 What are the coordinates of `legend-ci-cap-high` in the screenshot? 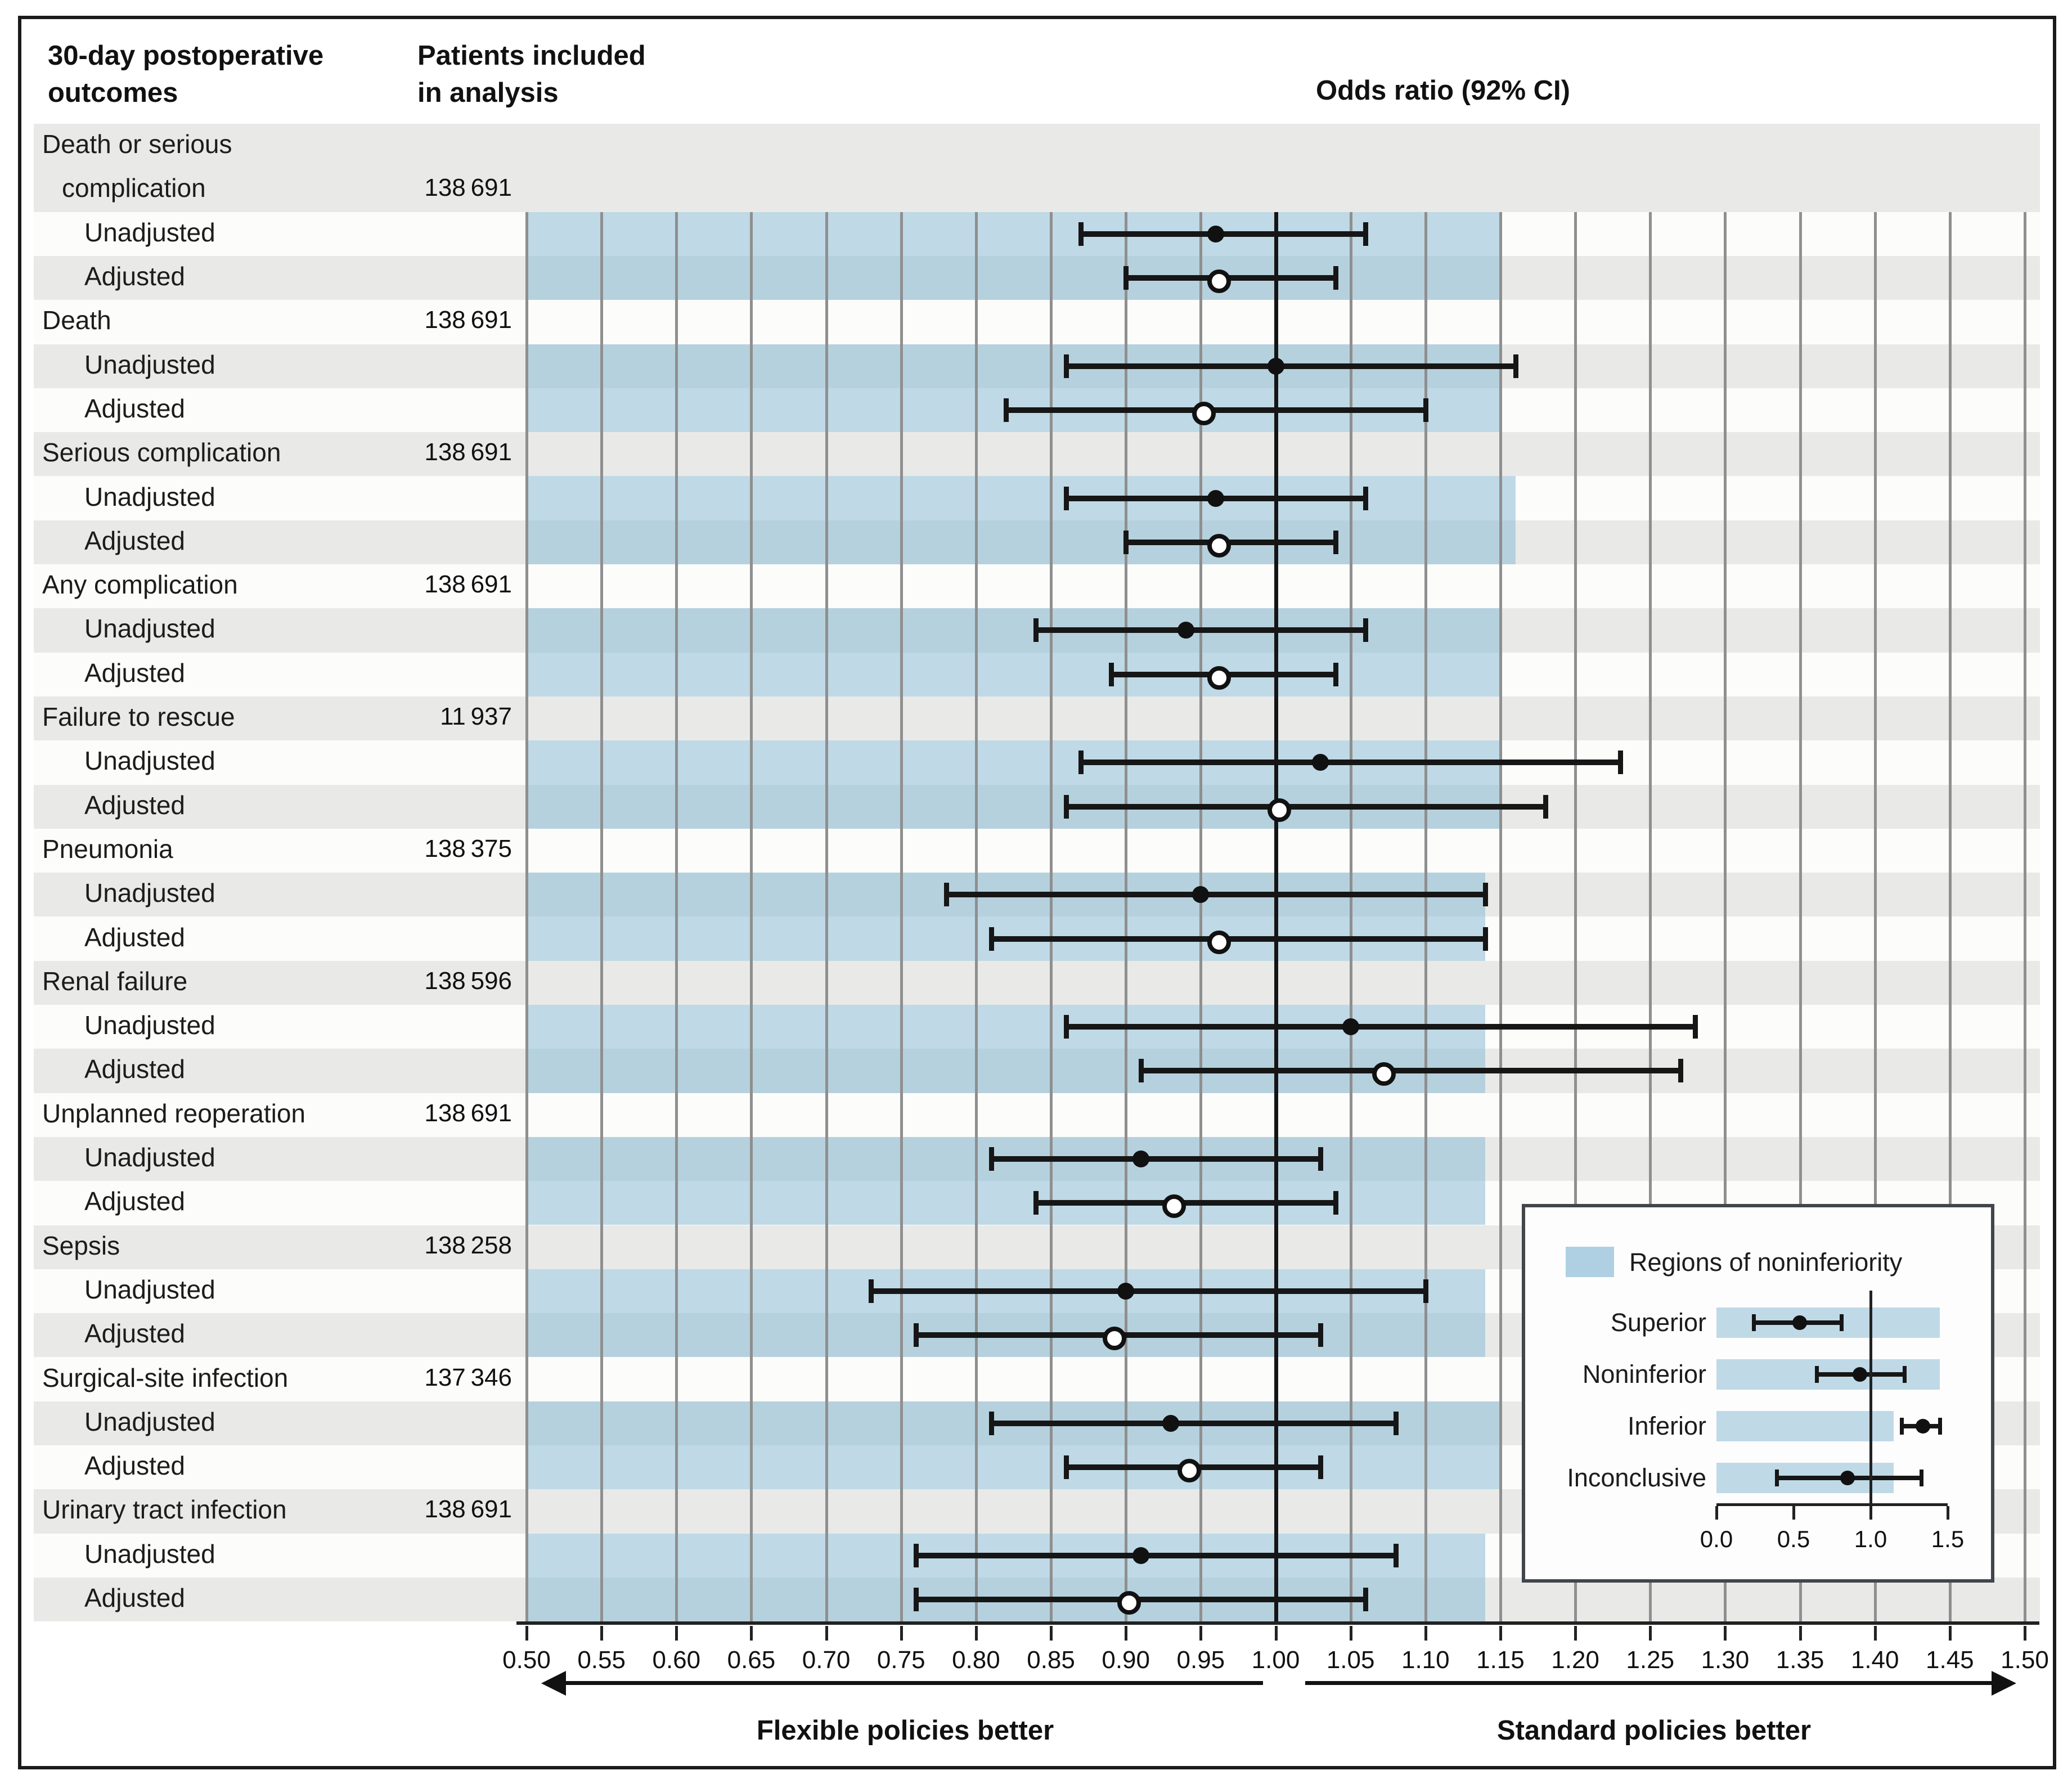 It's located at (1922, 1478).